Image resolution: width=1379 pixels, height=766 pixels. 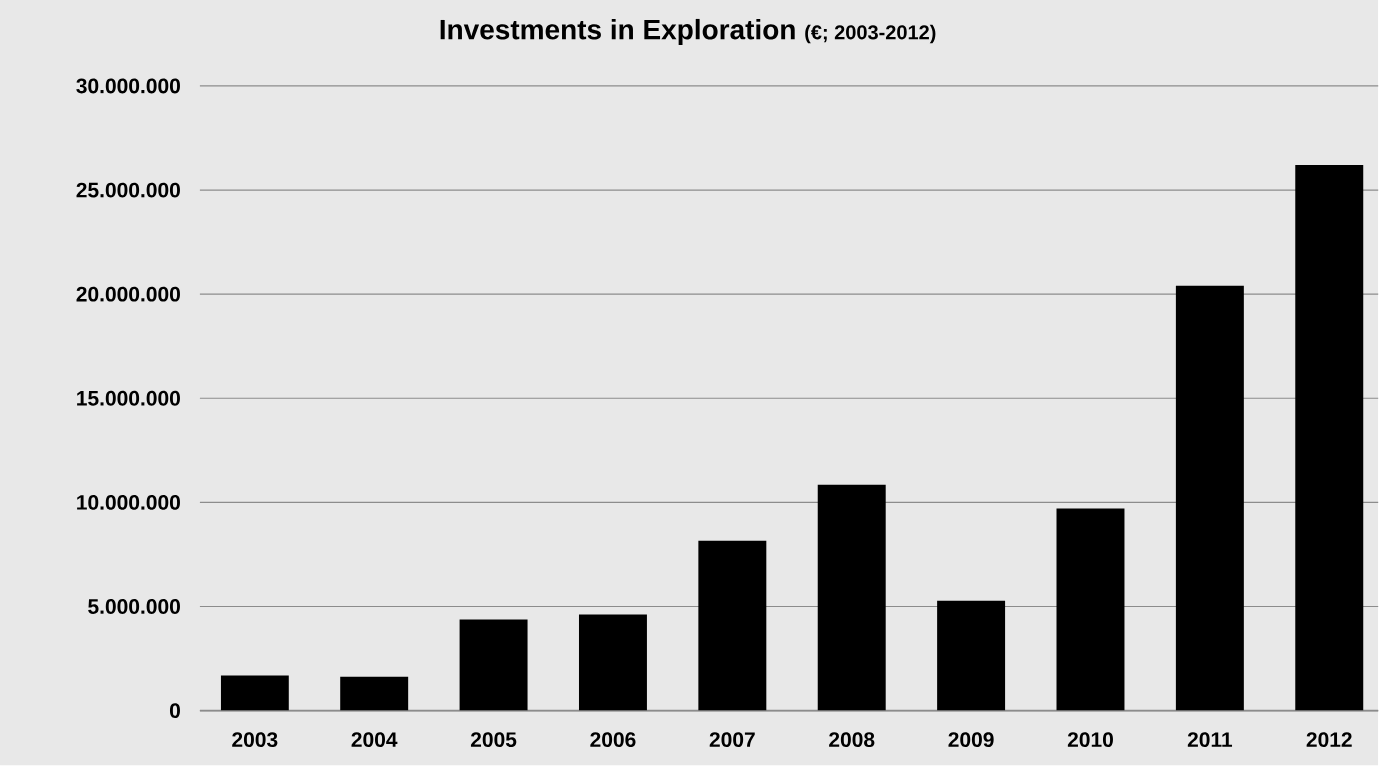 What do you see at coordinates (1329, 740) in the screenshot?
I see `x-tick-label: 2012` at bounding box center [1329, 740].